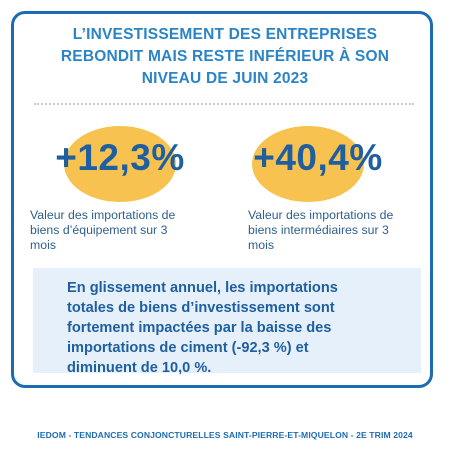 The width and height of the screenshot is (450, 450). What do you see at coordinates (201, 308) in the screenshot?
I see `summary-line: totales de biens d’investissement sont` at bounding box center [201, 308].